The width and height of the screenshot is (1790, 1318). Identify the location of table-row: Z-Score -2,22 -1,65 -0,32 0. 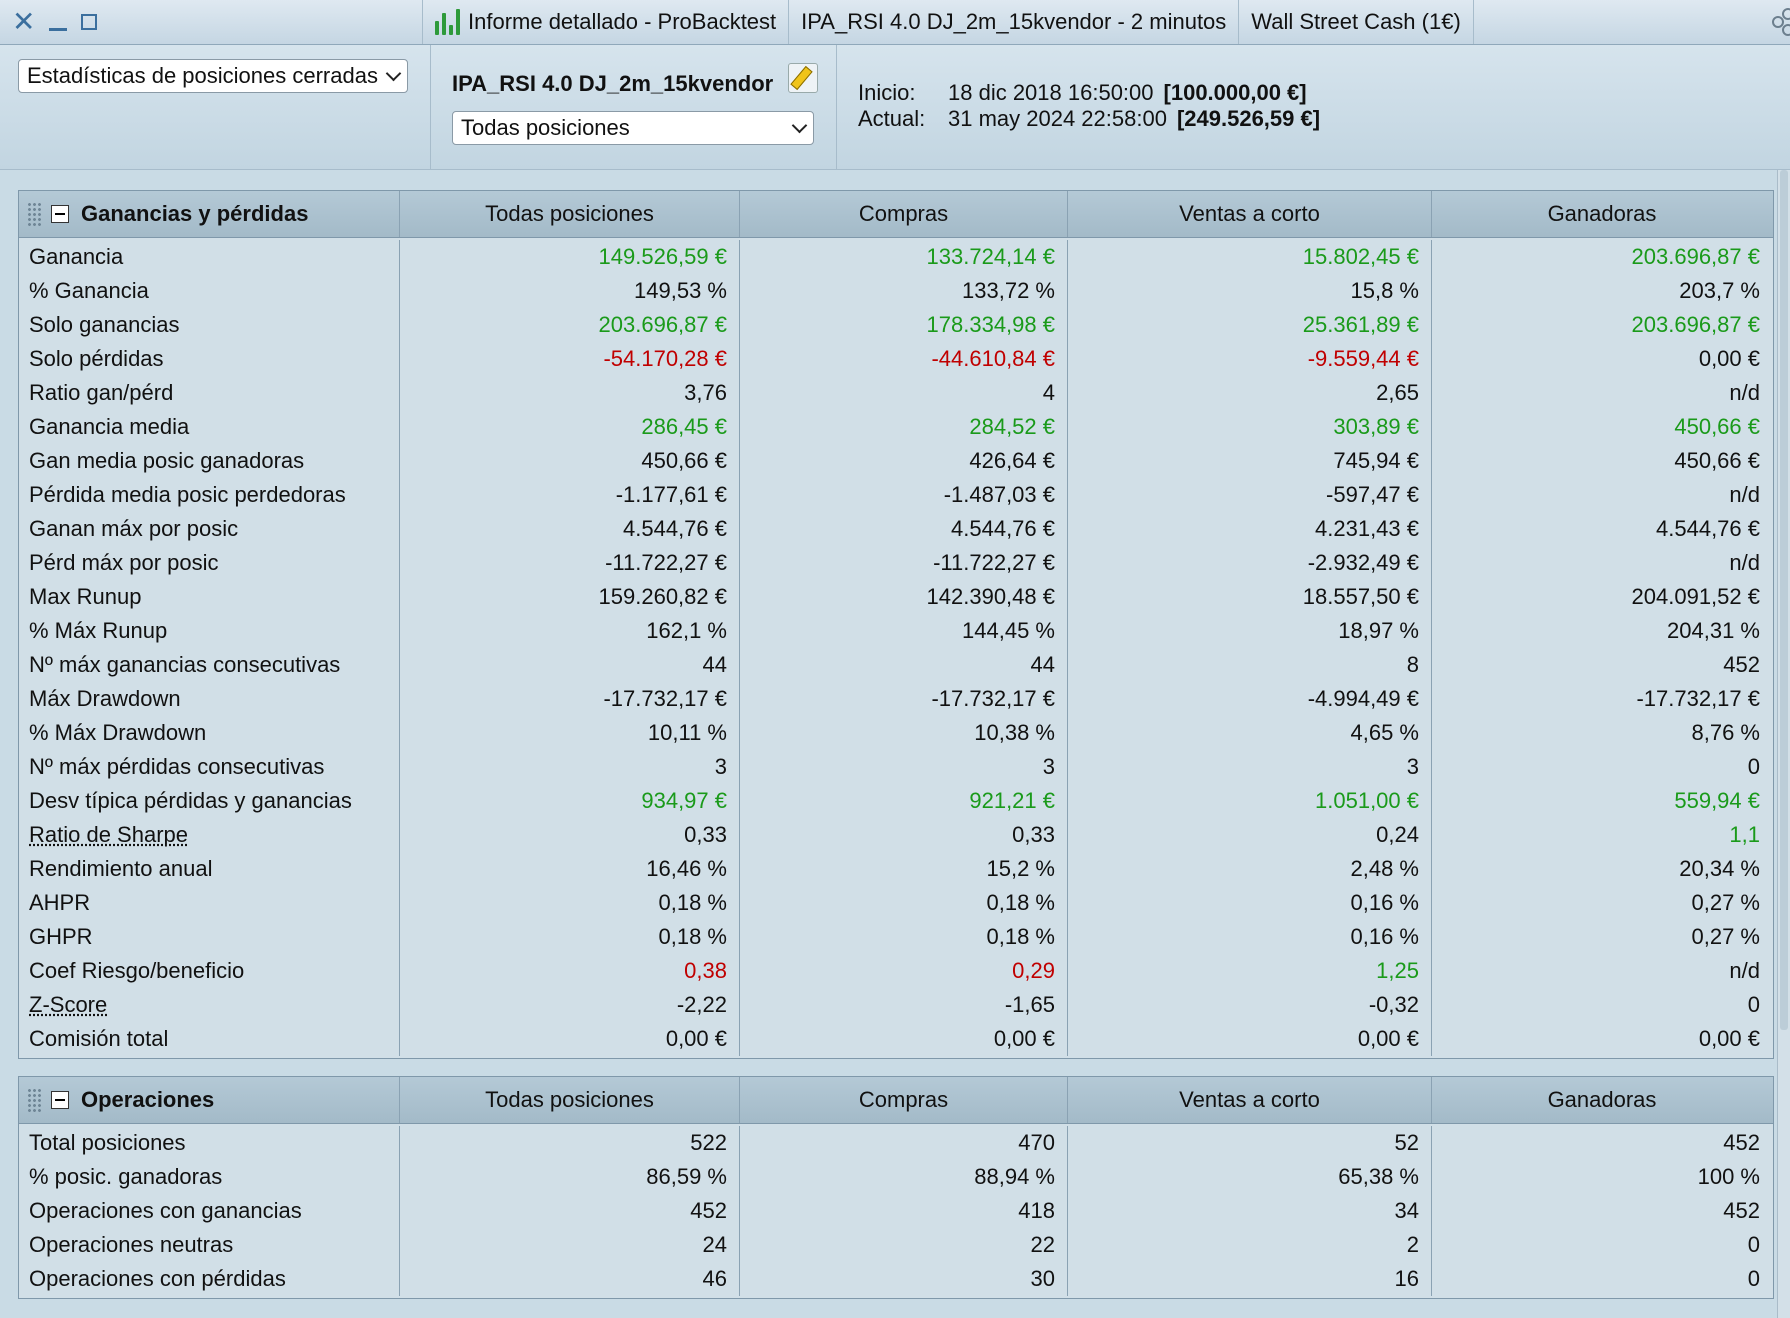
(896, 1005).